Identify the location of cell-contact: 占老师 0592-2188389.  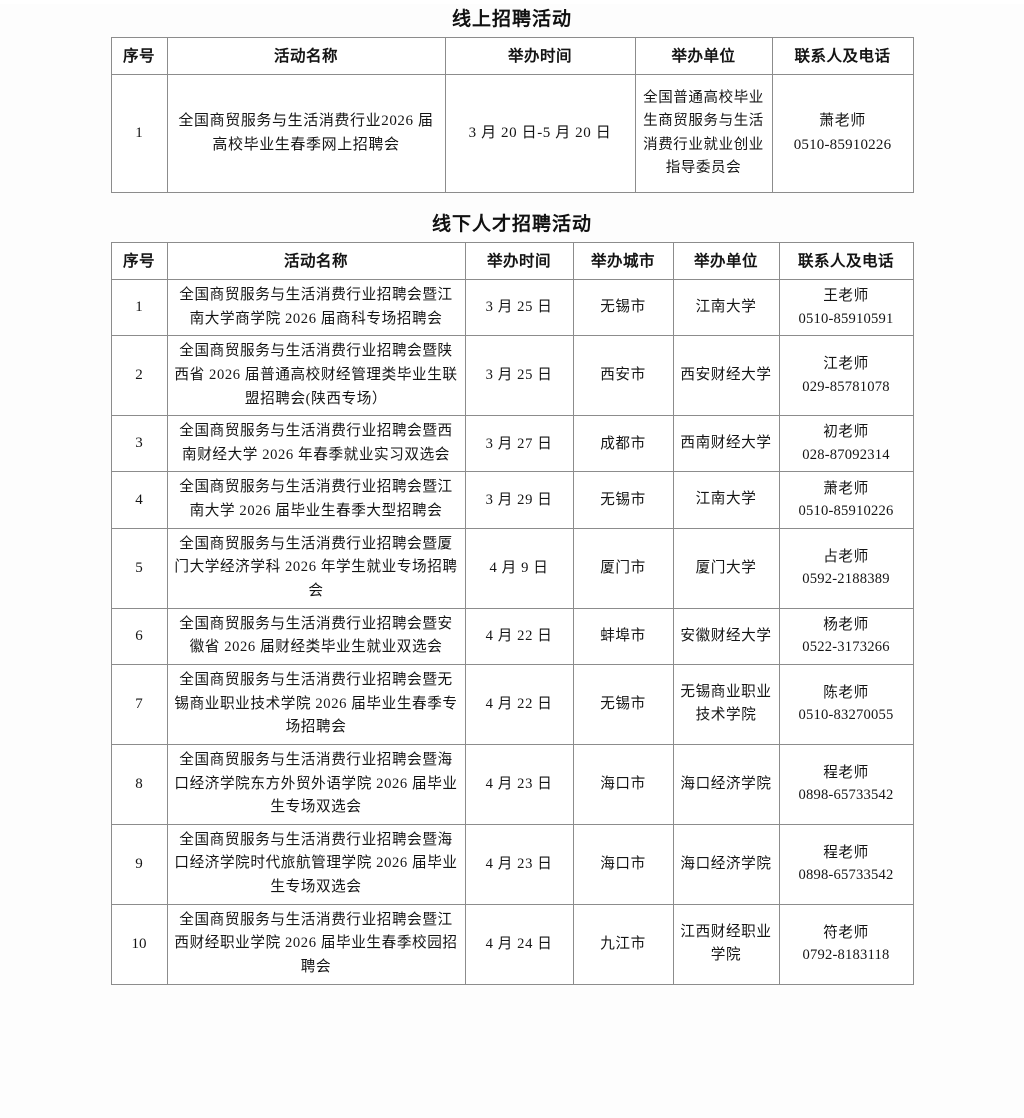
(846, 568).